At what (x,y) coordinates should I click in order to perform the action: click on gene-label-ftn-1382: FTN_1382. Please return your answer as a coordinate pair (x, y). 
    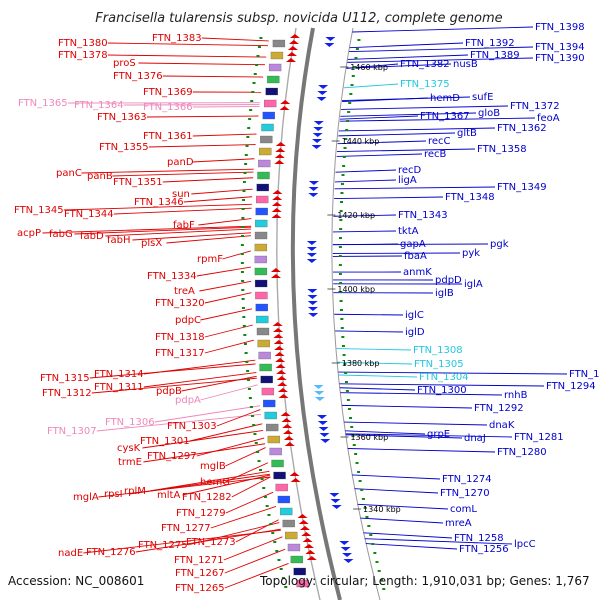
    Looking at the image, I should click on (425, 64).